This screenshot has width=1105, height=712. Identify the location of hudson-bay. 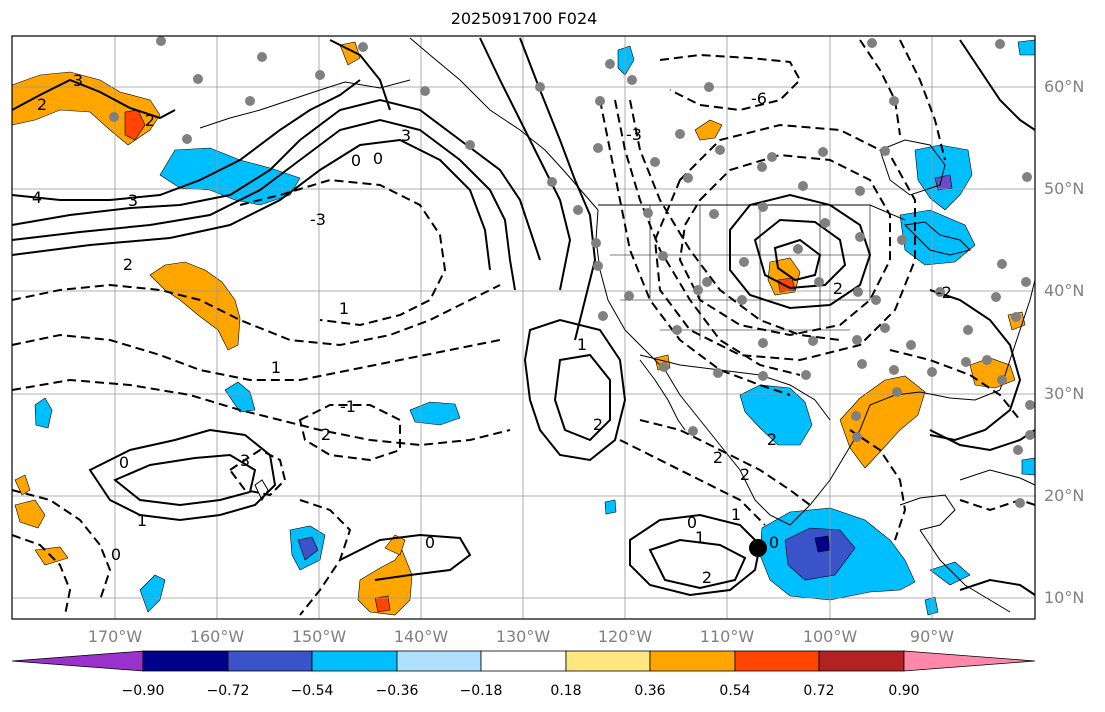
(912, 167).